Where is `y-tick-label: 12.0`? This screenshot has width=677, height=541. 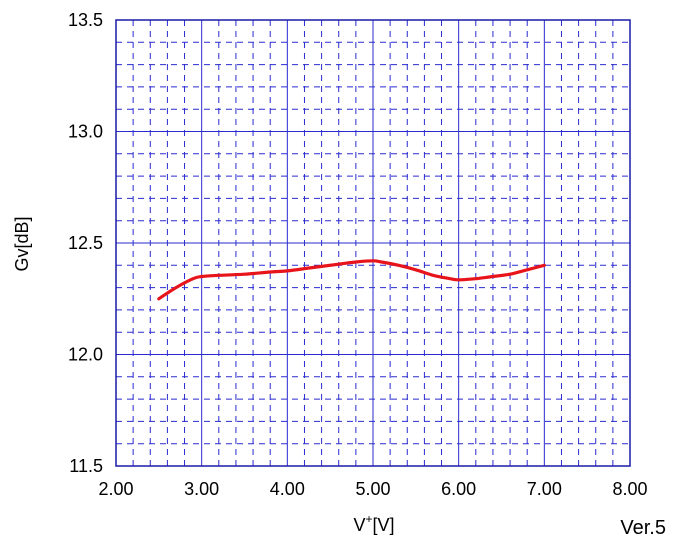 y-tick-label: 12.0 is located at coordinates (85, 355).